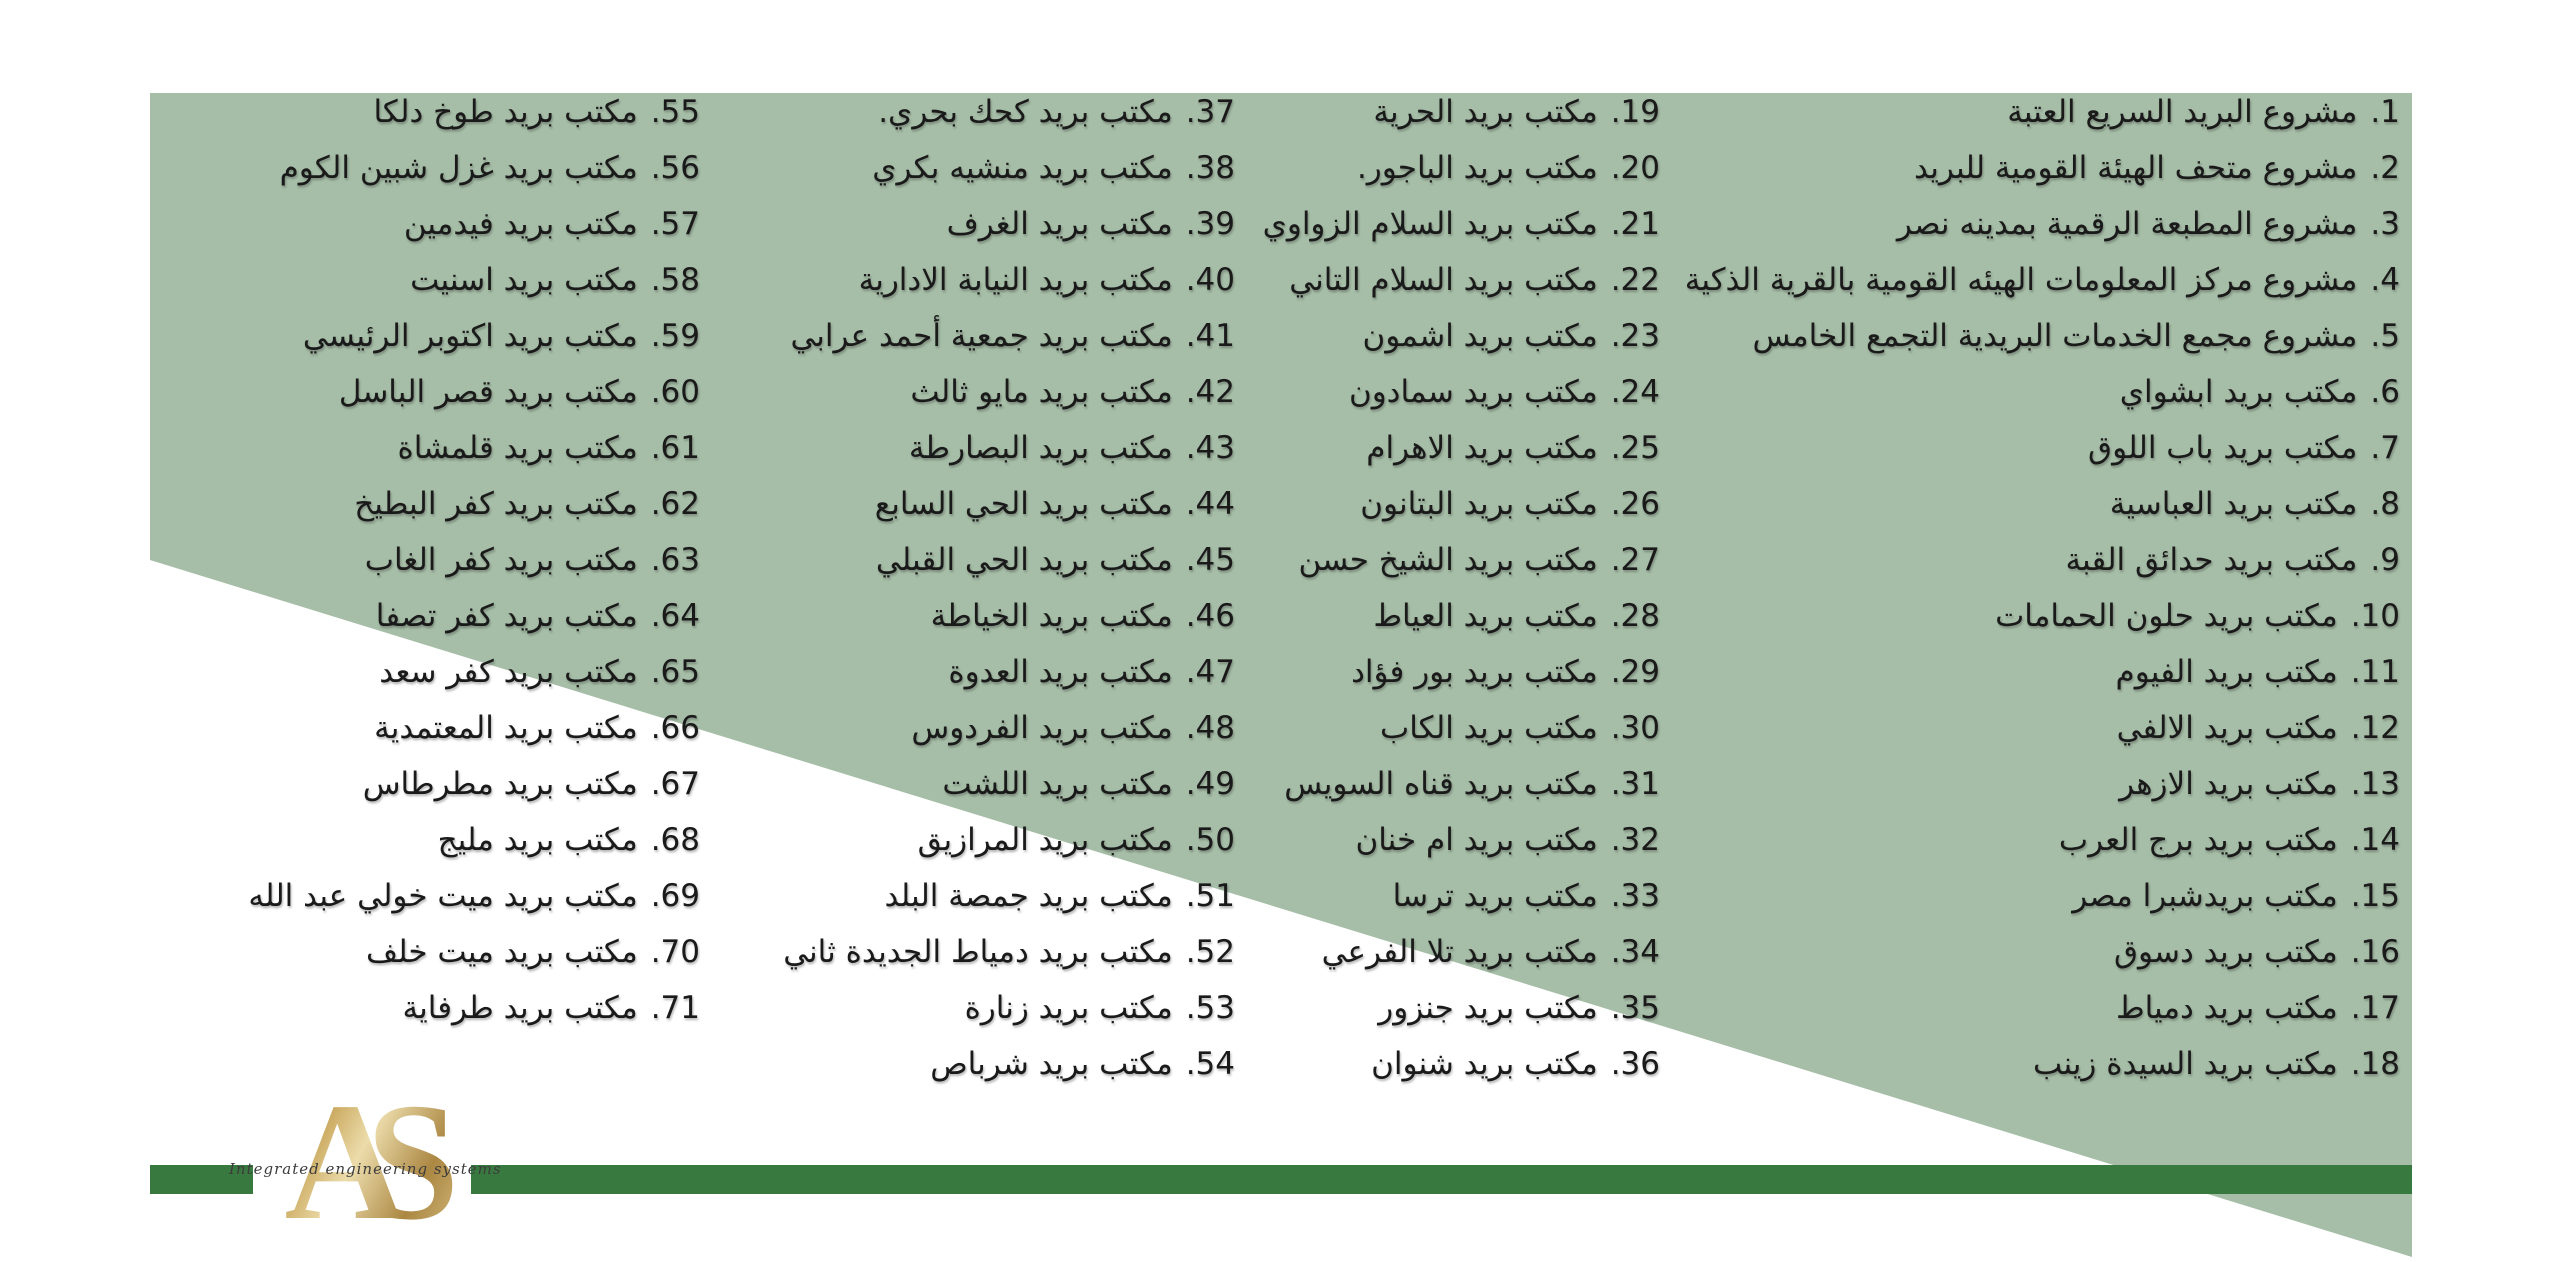  I want to click on item-number: 55., so click(675, 112).